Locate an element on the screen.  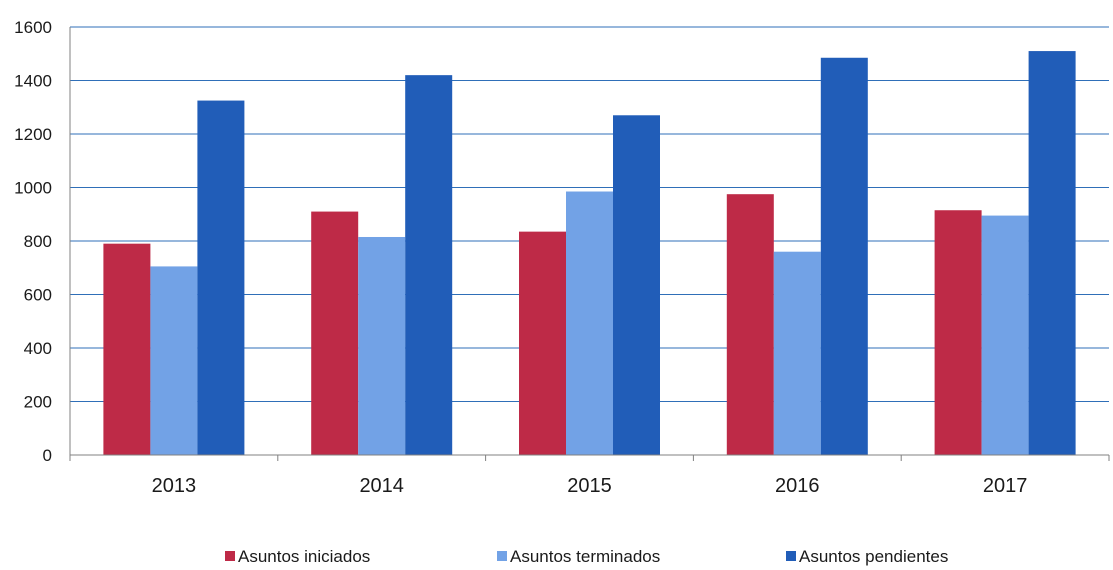
y-tick-label: 1400 is located at coordinates (33, 81).